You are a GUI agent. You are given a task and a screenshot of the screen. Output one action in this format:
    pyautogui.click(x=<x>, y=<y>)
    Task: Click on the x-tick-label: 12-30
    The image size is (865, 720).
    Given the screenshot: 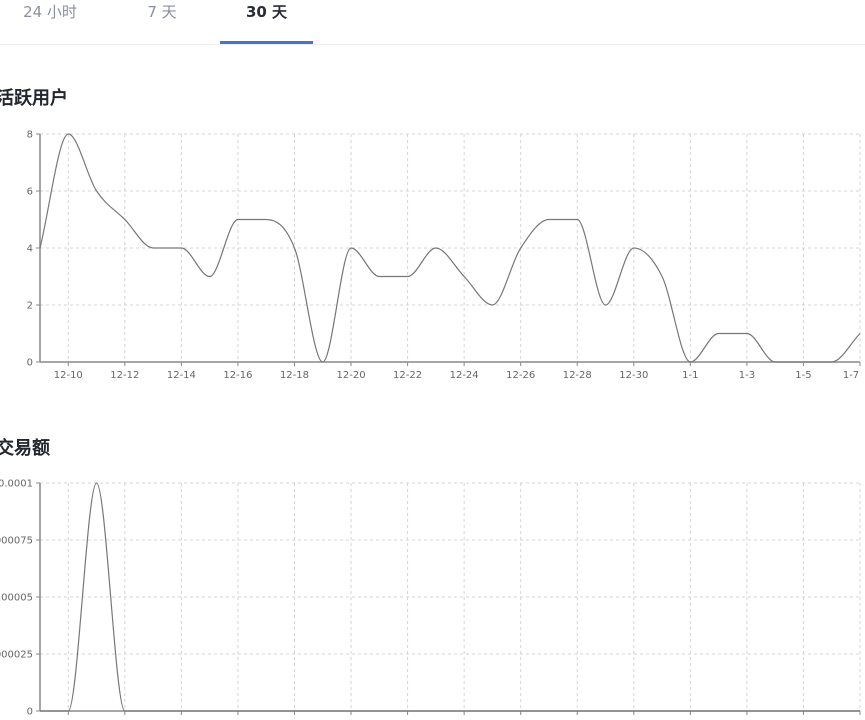 What is the action you would take?
    pyautogui.click(x=633, y=375)
    